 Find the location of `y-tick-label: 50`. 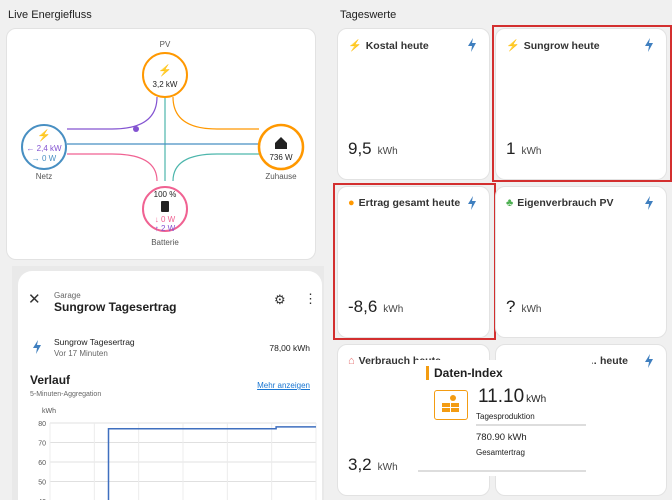

y-tick-label: 50 is located at coordinates (42, 483).